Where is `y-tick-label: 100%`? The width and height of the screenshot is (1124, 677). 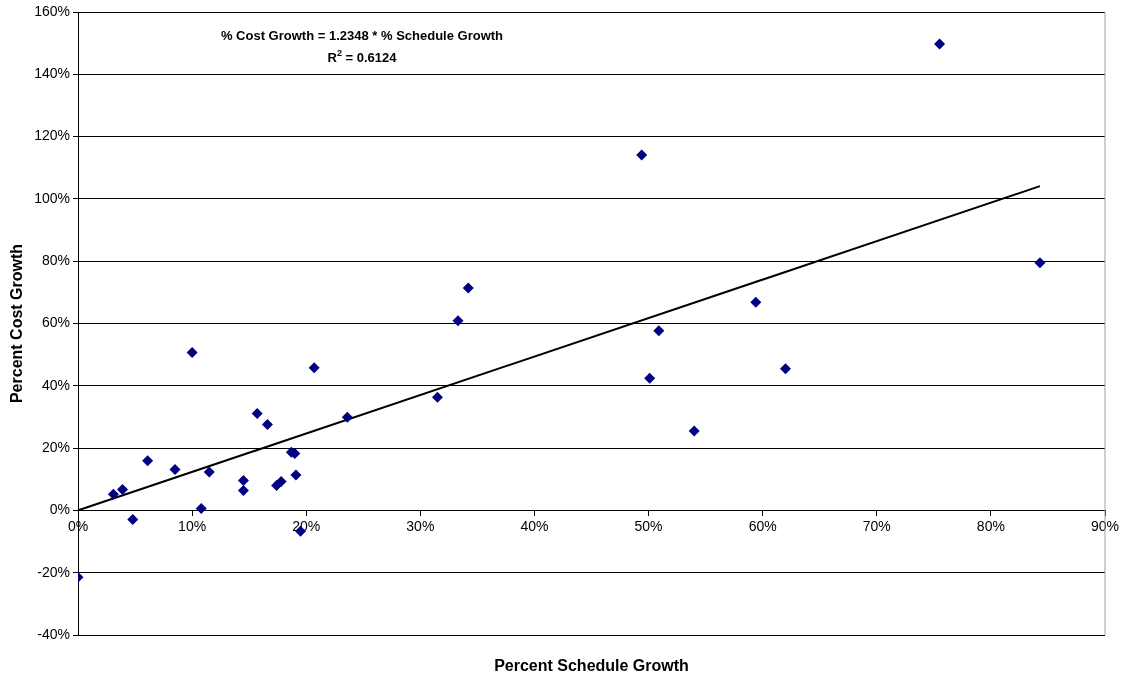
y-tick-label: 100% is located at coordinates (52, 197).